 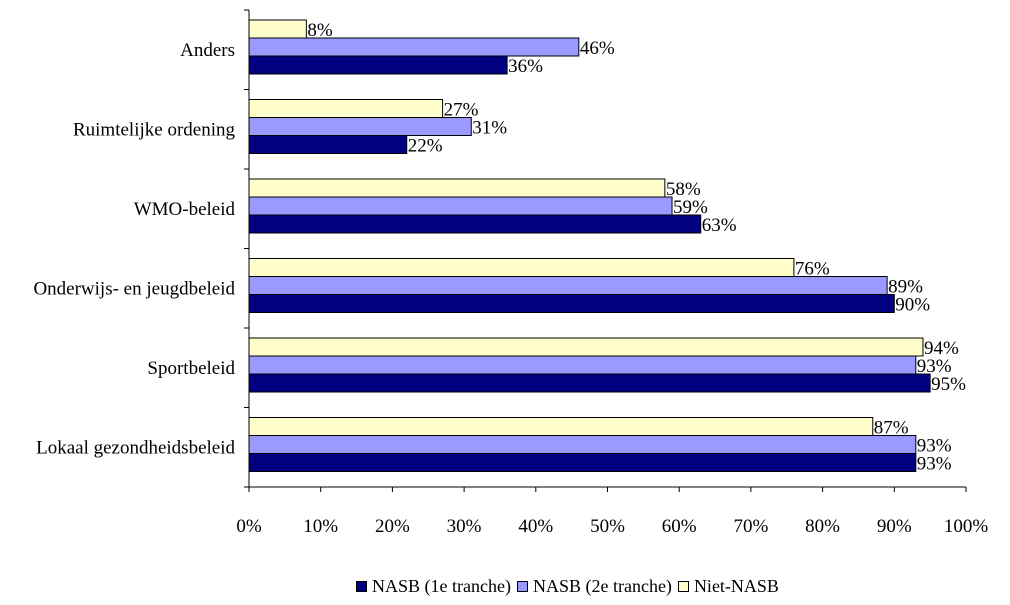 I want to click on bar-nasb-1e-tranche-sportbeleid, so click(x=589, y=383).